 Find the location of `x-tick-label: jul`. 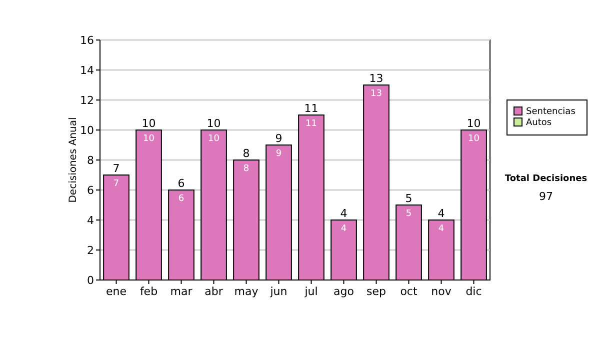

x-tick-label: jul is located at coordinates (311, 291).